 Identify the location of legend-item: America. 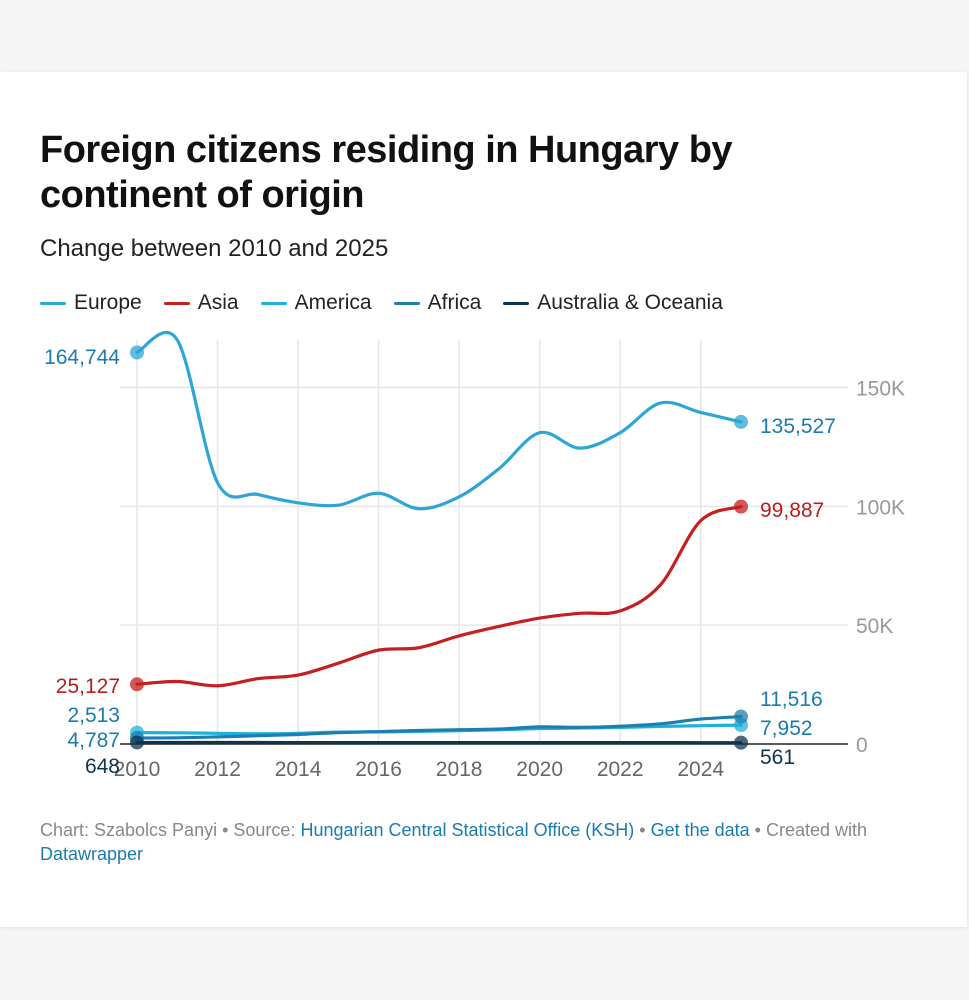
(316, 303).